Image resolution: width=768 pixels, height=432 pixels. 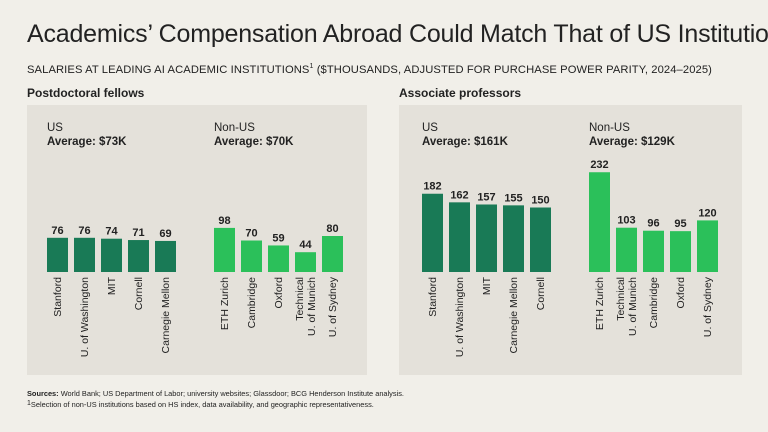 What do you see at coordinates (332, 229) in the screenshot?
I see `data-label-u-of-sydney: 80` at bounding box center [332, 229].